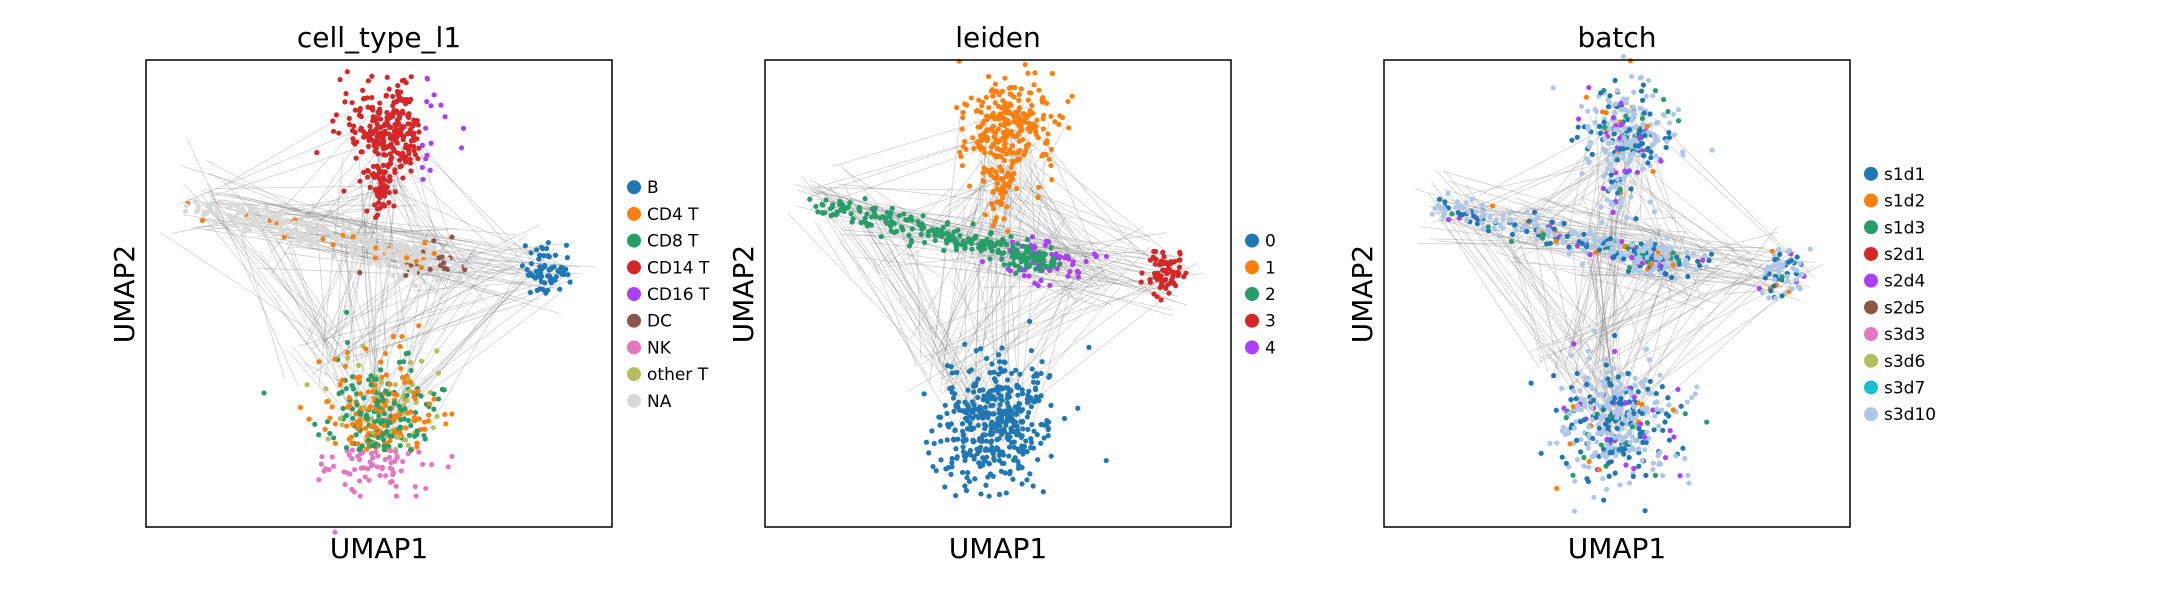 Image resolution: width=2173 pixels, height=600 pixels. Describe the element at coordinates (643, 188) in the screenshot. I see `legend-item: B` at that location.